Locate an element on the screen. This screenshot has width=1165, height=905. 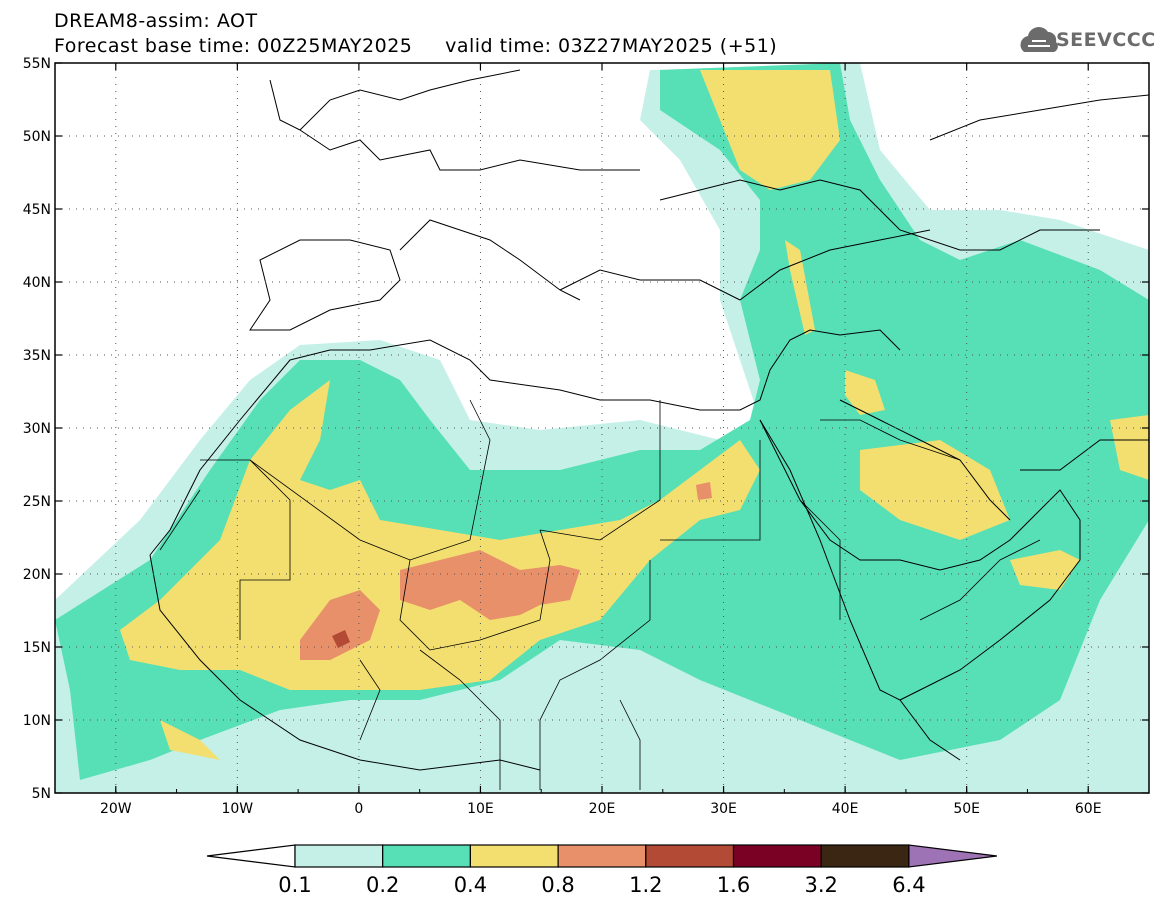
colorbar-min-triangle is located at coordinates (251, 856).